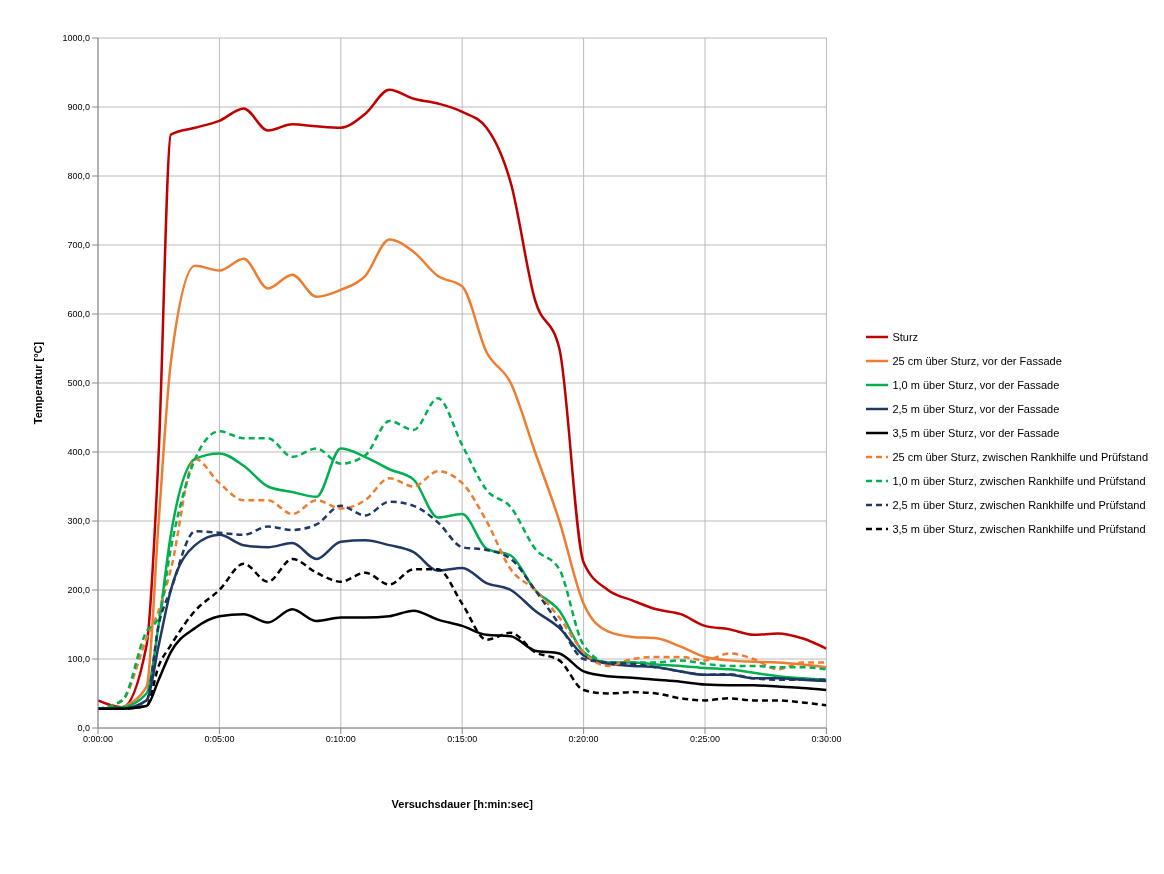 The image size is (1164, 874). What do you see at coordinates (705, 739) in the screenshot?
I see `x-tick-label: 0:25:00` at bounding box center [705, 739].